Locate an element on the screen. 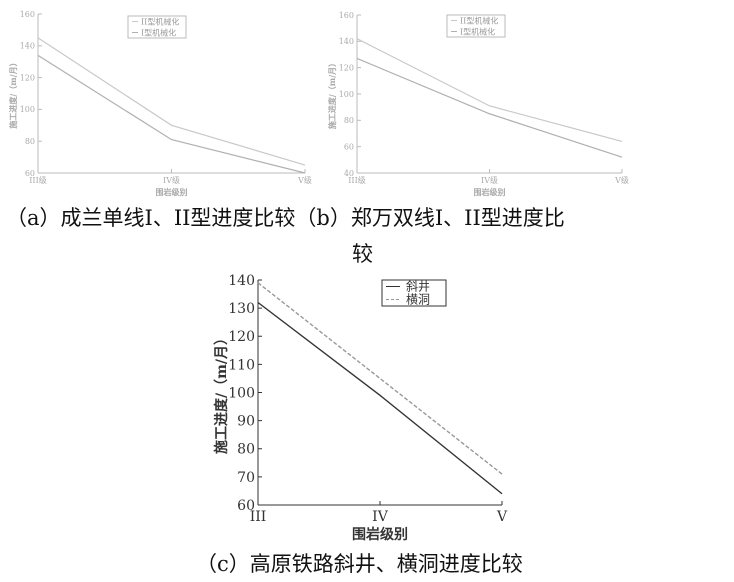  y-tick-label: 40 is located at coordinates (349, 173).